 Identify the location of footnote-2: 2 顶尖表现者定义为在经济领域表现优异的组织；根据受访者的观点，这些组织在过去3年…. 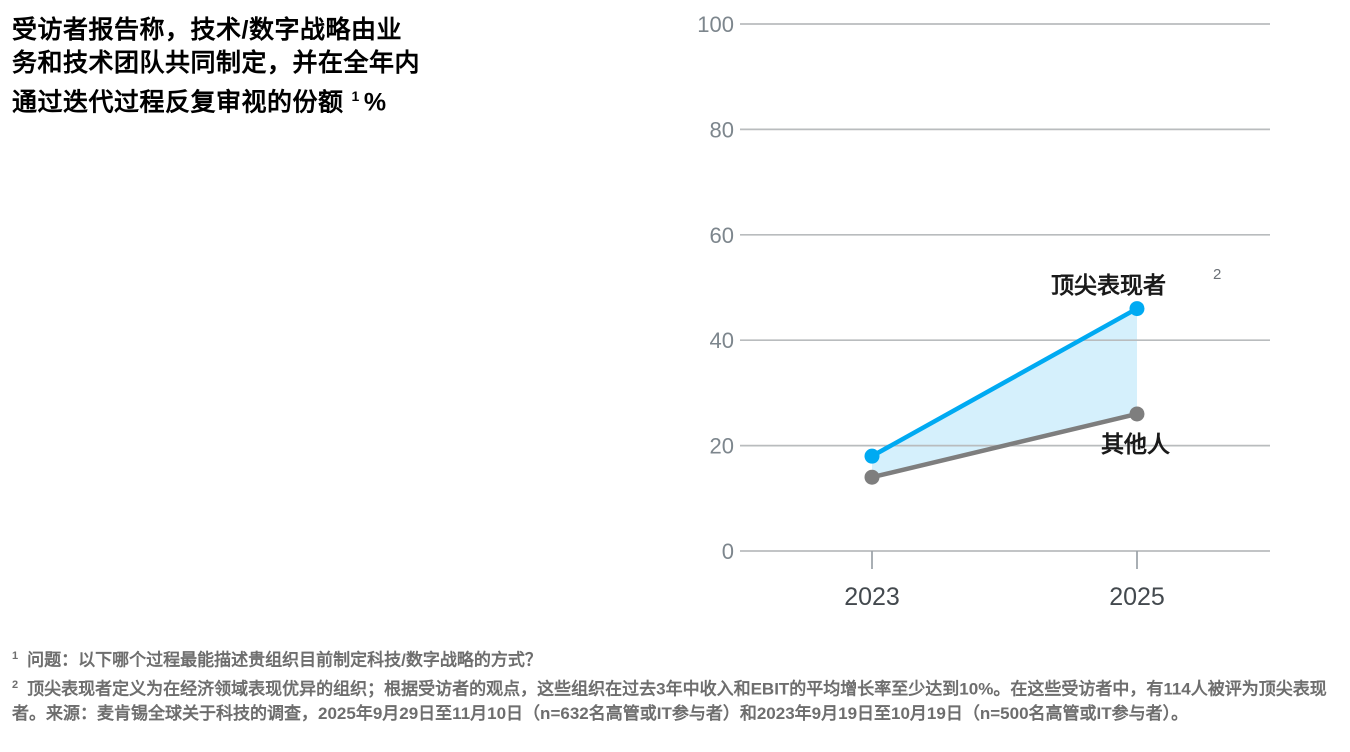
(677, 700).